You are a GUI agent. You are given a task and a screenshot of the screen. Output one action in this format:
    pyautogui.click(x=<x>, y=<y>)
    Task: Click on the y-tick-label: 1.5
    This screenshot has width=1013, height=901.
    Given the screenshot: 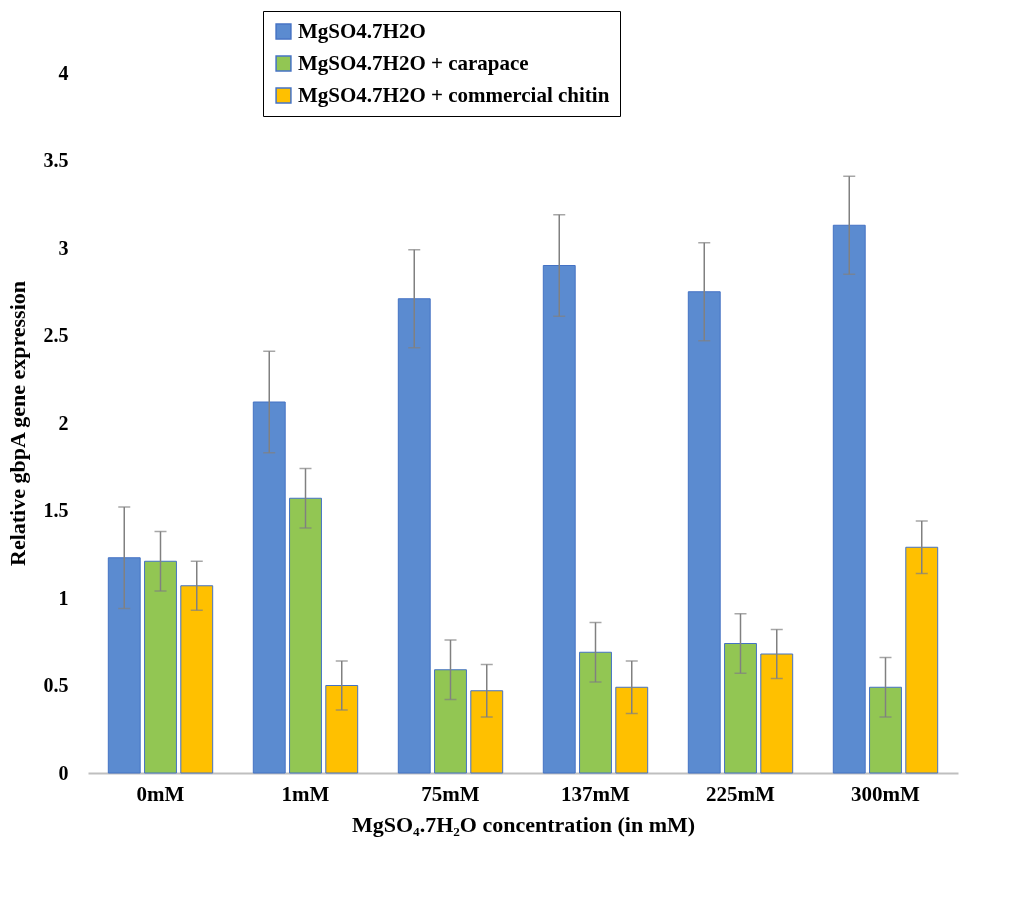 What is the action you would take?
    pyautogui.click(x=56, y=510)
    